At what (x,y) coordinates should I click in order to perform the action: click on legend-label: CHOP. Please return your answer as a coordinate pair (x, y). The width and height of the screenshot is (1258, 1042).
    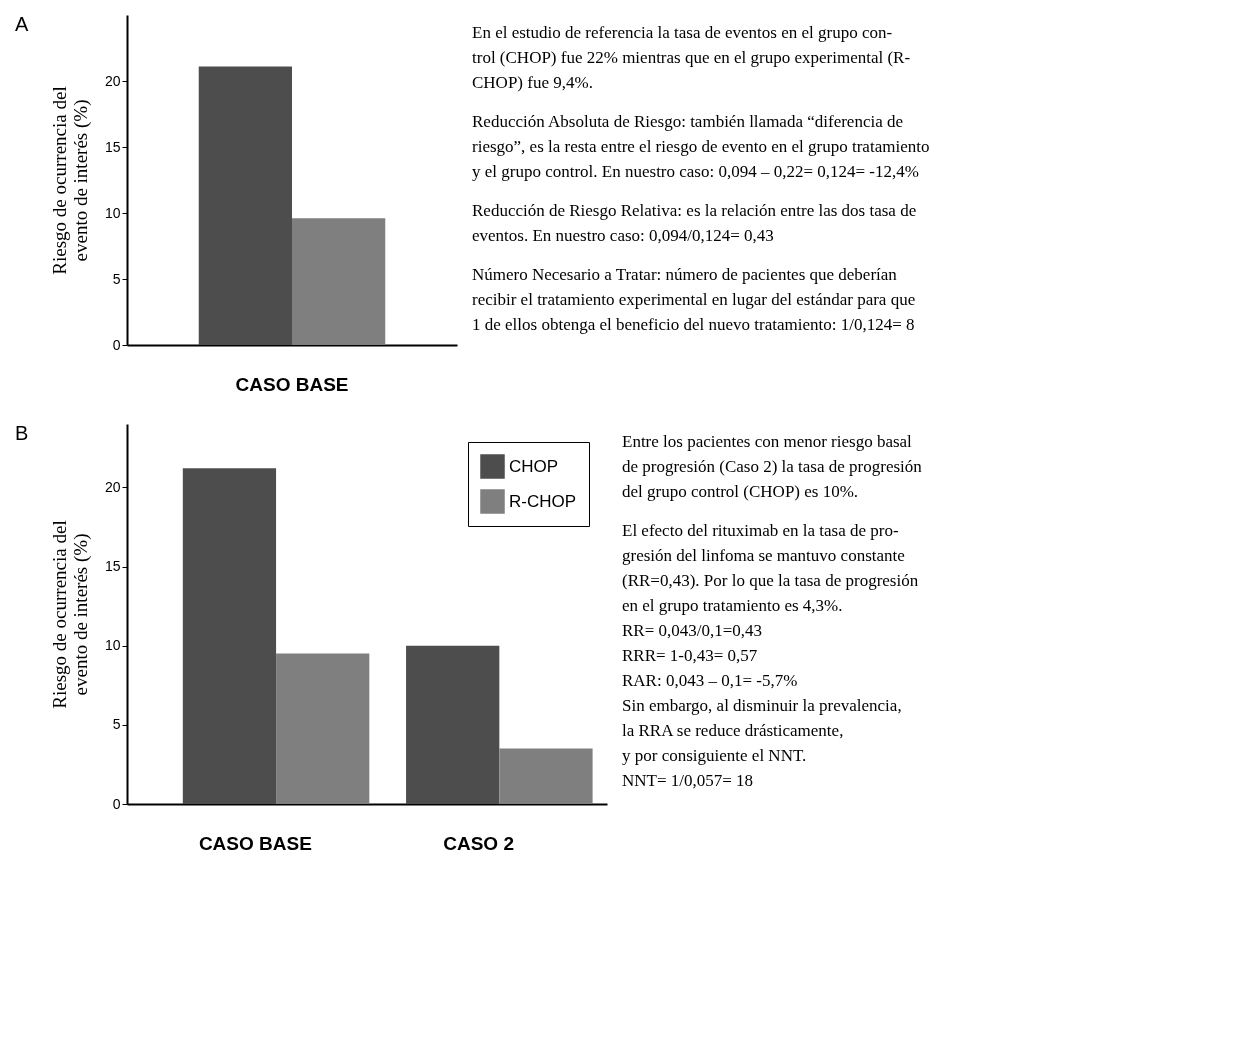
    Looking at the image, I should click on (534, 466).